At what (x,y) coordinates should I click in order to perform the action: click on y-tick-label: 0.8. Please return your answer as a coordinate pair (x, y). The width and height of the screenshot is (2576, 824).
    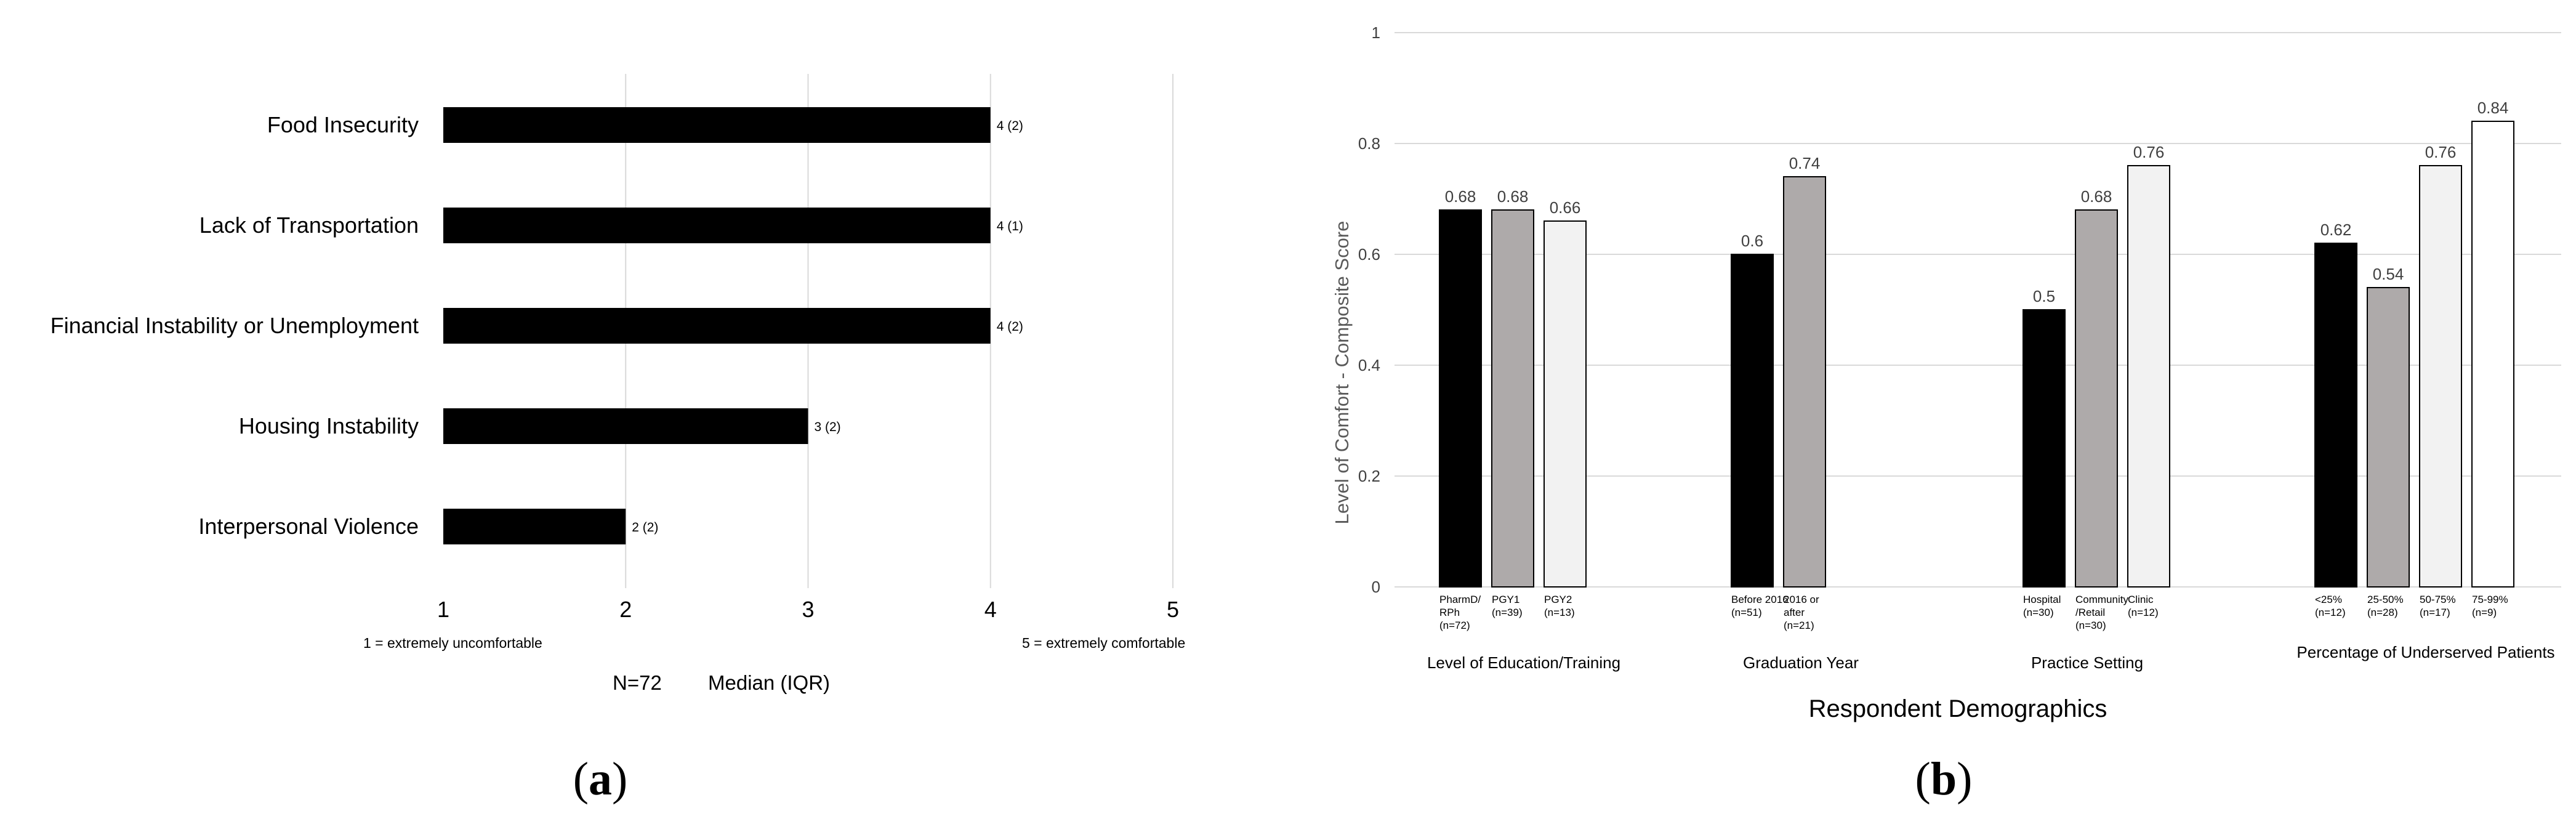
    Looking at the image, I should click on (1369, 143).